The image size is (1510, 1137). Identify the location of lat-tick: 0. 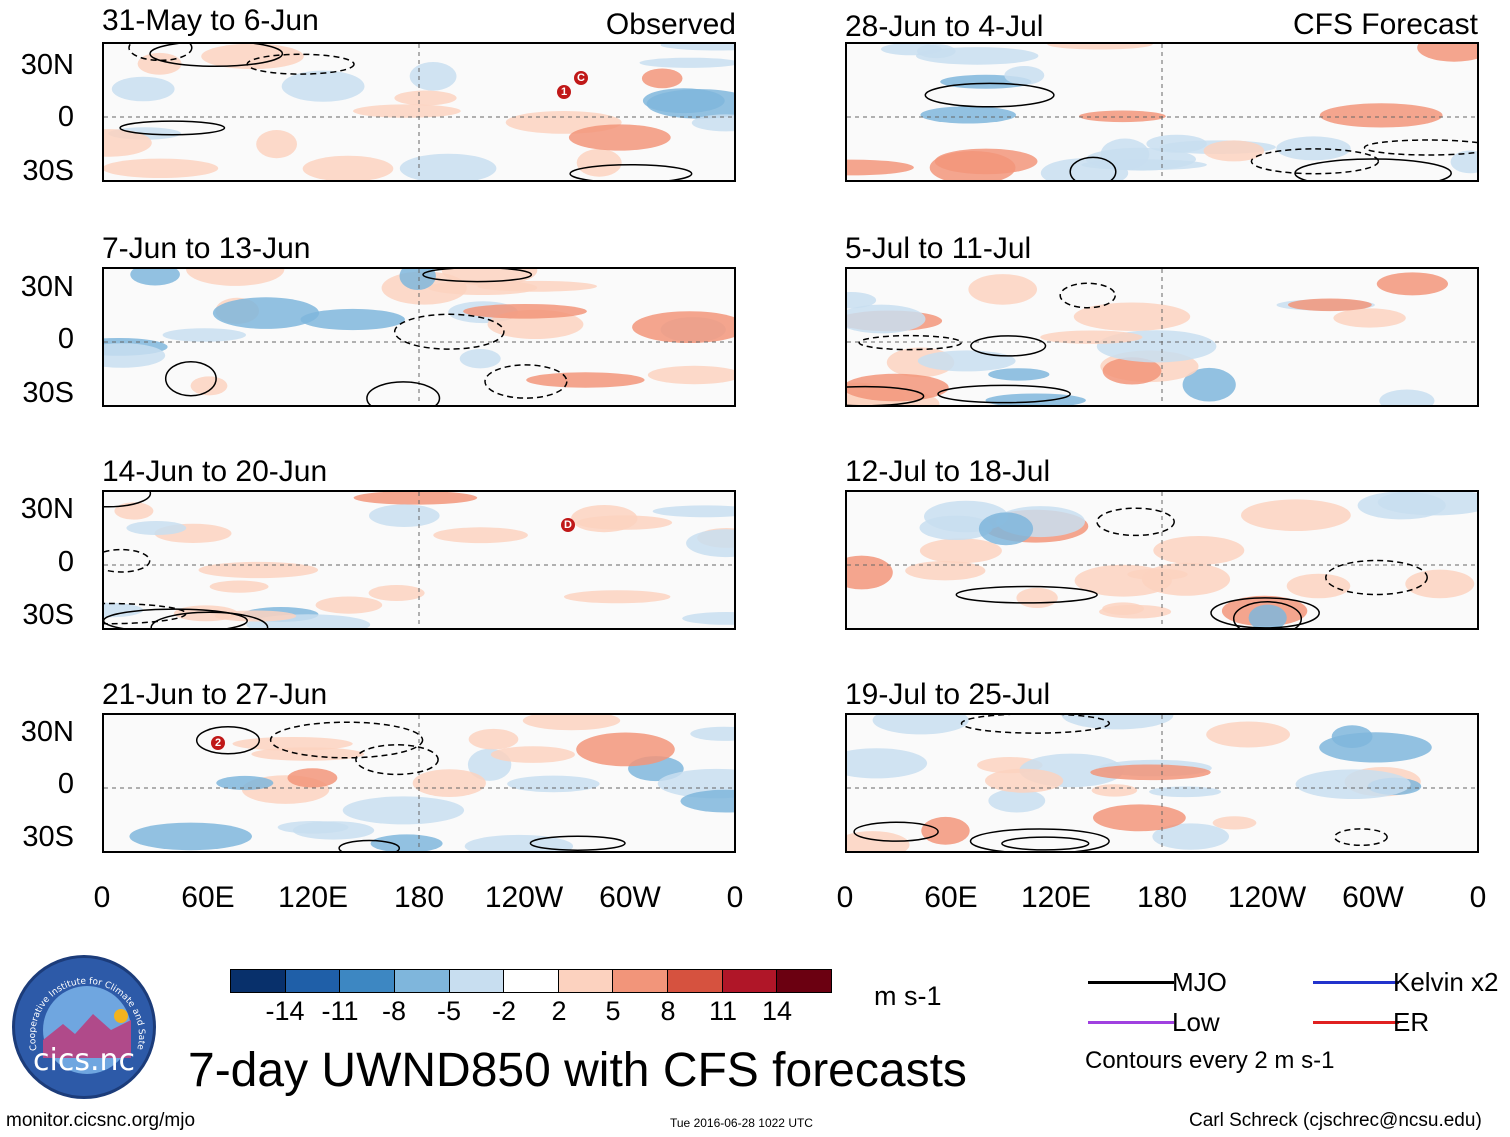
(65, 784).